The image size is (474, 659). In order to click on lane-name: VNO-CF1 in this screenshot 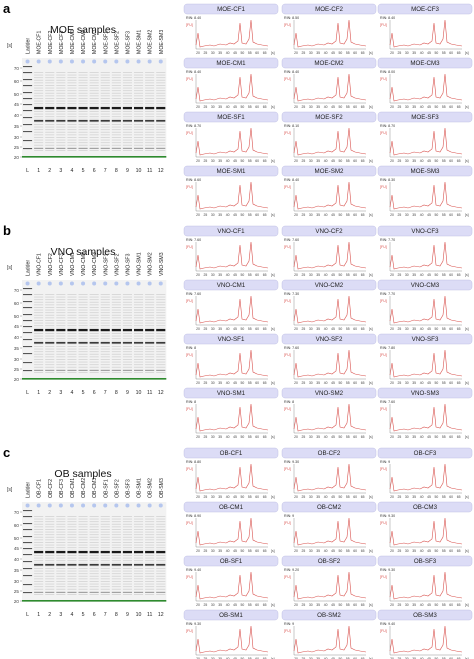, I will do `click(40, 264)`.